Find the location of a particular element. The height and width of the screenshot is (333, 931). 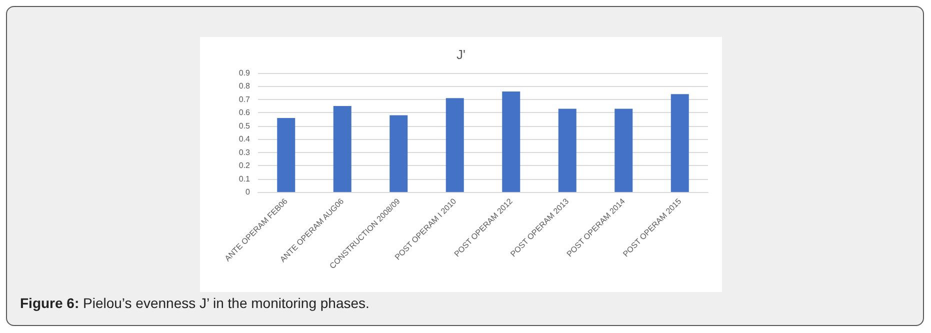

y-tick-label: 0.1 is located at coordinates (244, 179).